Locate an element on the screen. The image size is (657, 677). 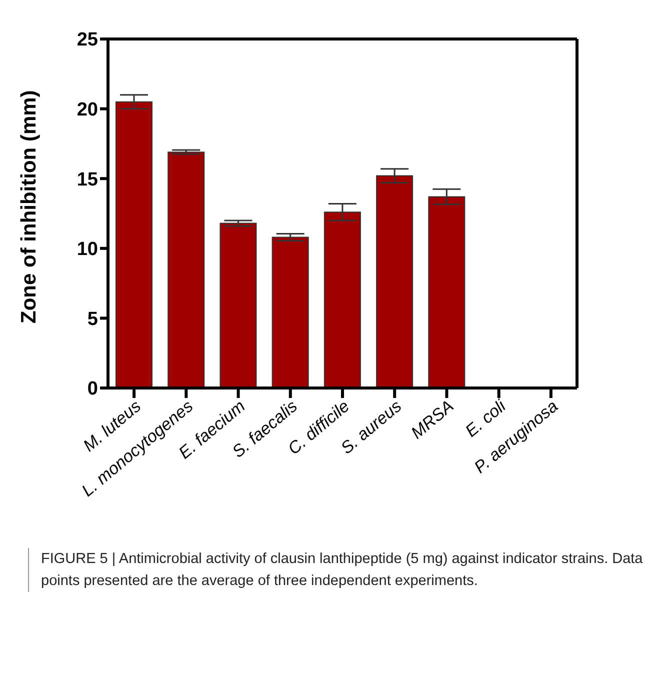
y-axis-title: Zone of inhibition (mm) is located at coordinates (28, 207).